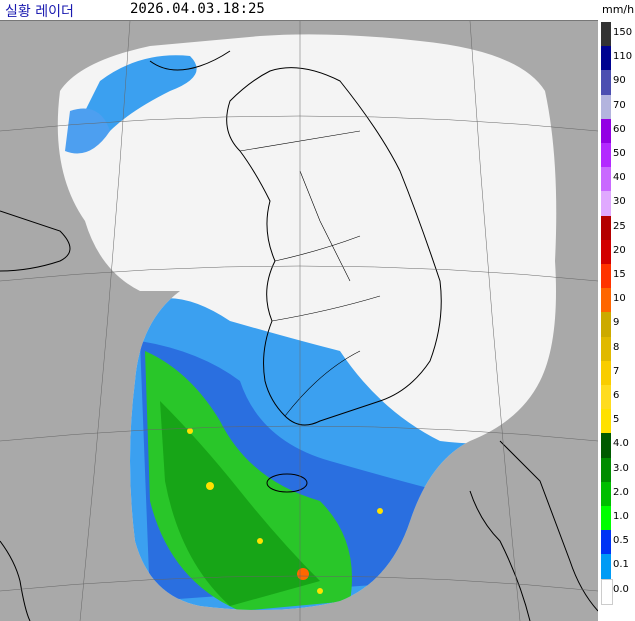 The height and width of the screenshot is (621, 635). Describe the element at coordinates (621, 516) in the screenshot. I see `legend-label: 1.0` at that location.